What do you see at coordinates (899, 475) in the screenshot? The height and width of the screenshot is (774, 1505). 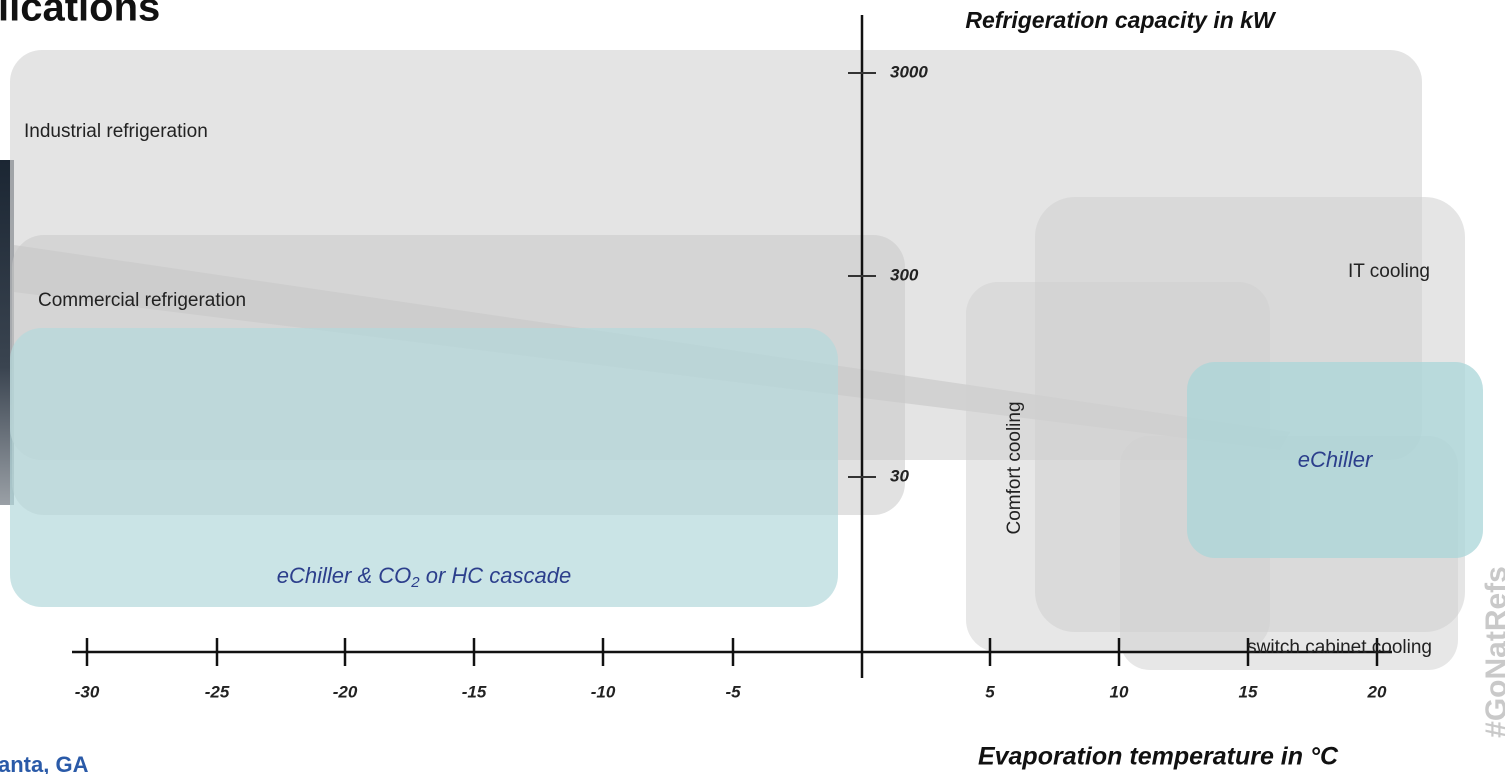 I see `y-tick-label: 30` at bounding box center [899, 475].